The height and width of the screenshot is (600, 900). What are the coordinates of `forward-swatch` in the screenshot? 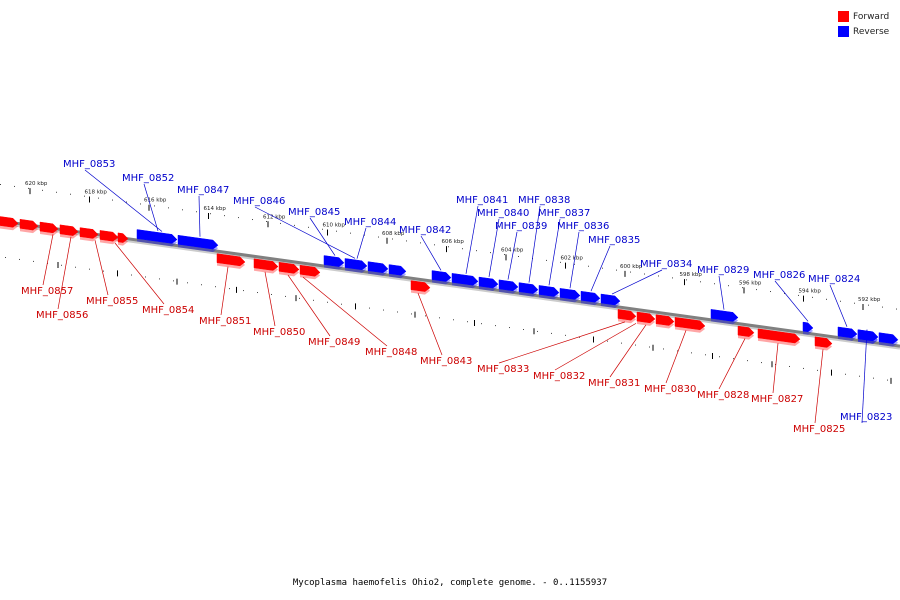 It's located at (843, 16).